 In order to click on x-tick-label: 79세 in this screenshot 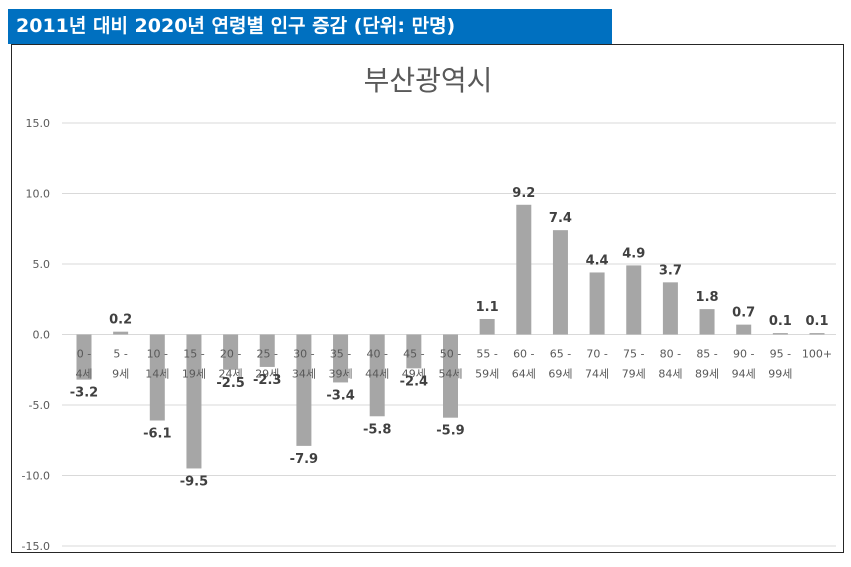, I will do `click(634, 374)`.